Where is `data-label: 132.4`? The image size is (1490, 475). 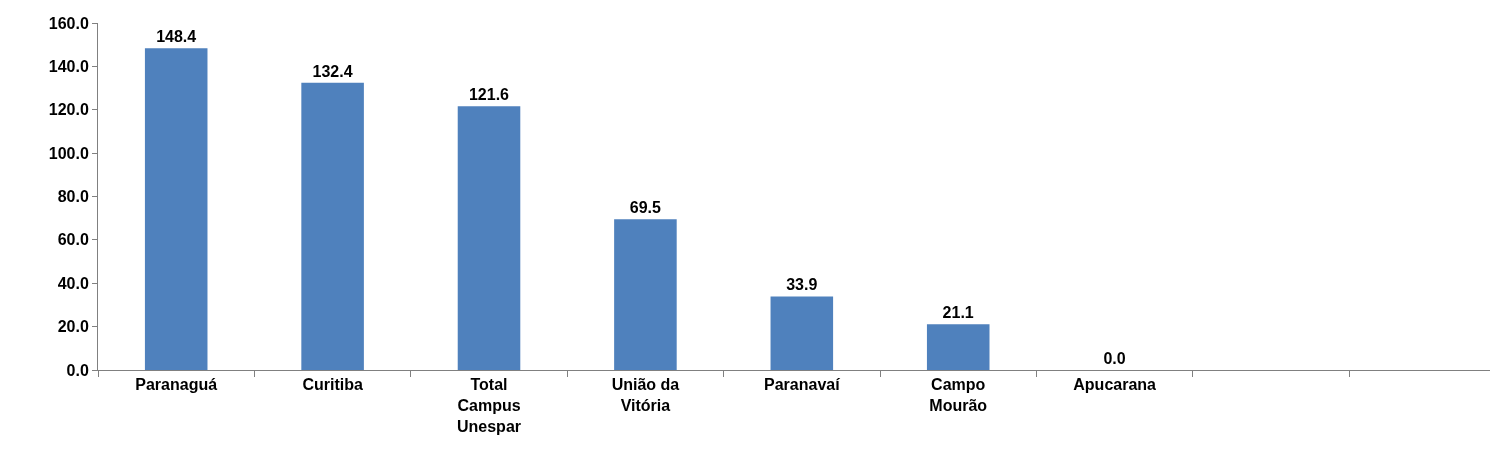
data-label: 132.4 is located at coordinates (332, 71).